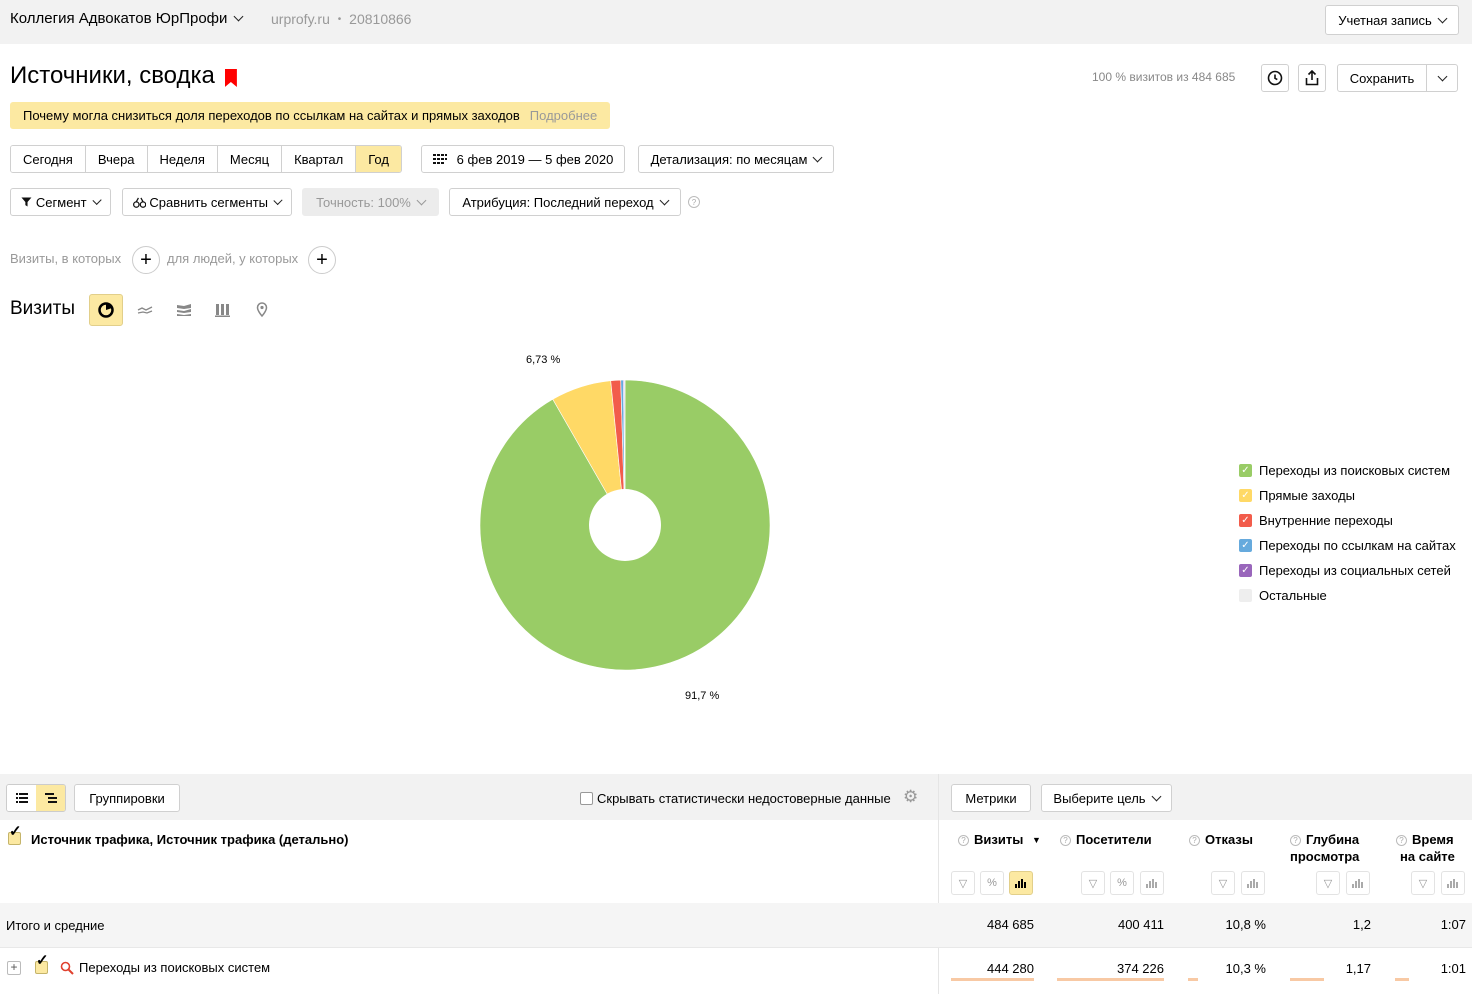 This screenshot has width=1472, height=994. I want to click on legend-label: Внутренние переходы, so click(1326, 520).